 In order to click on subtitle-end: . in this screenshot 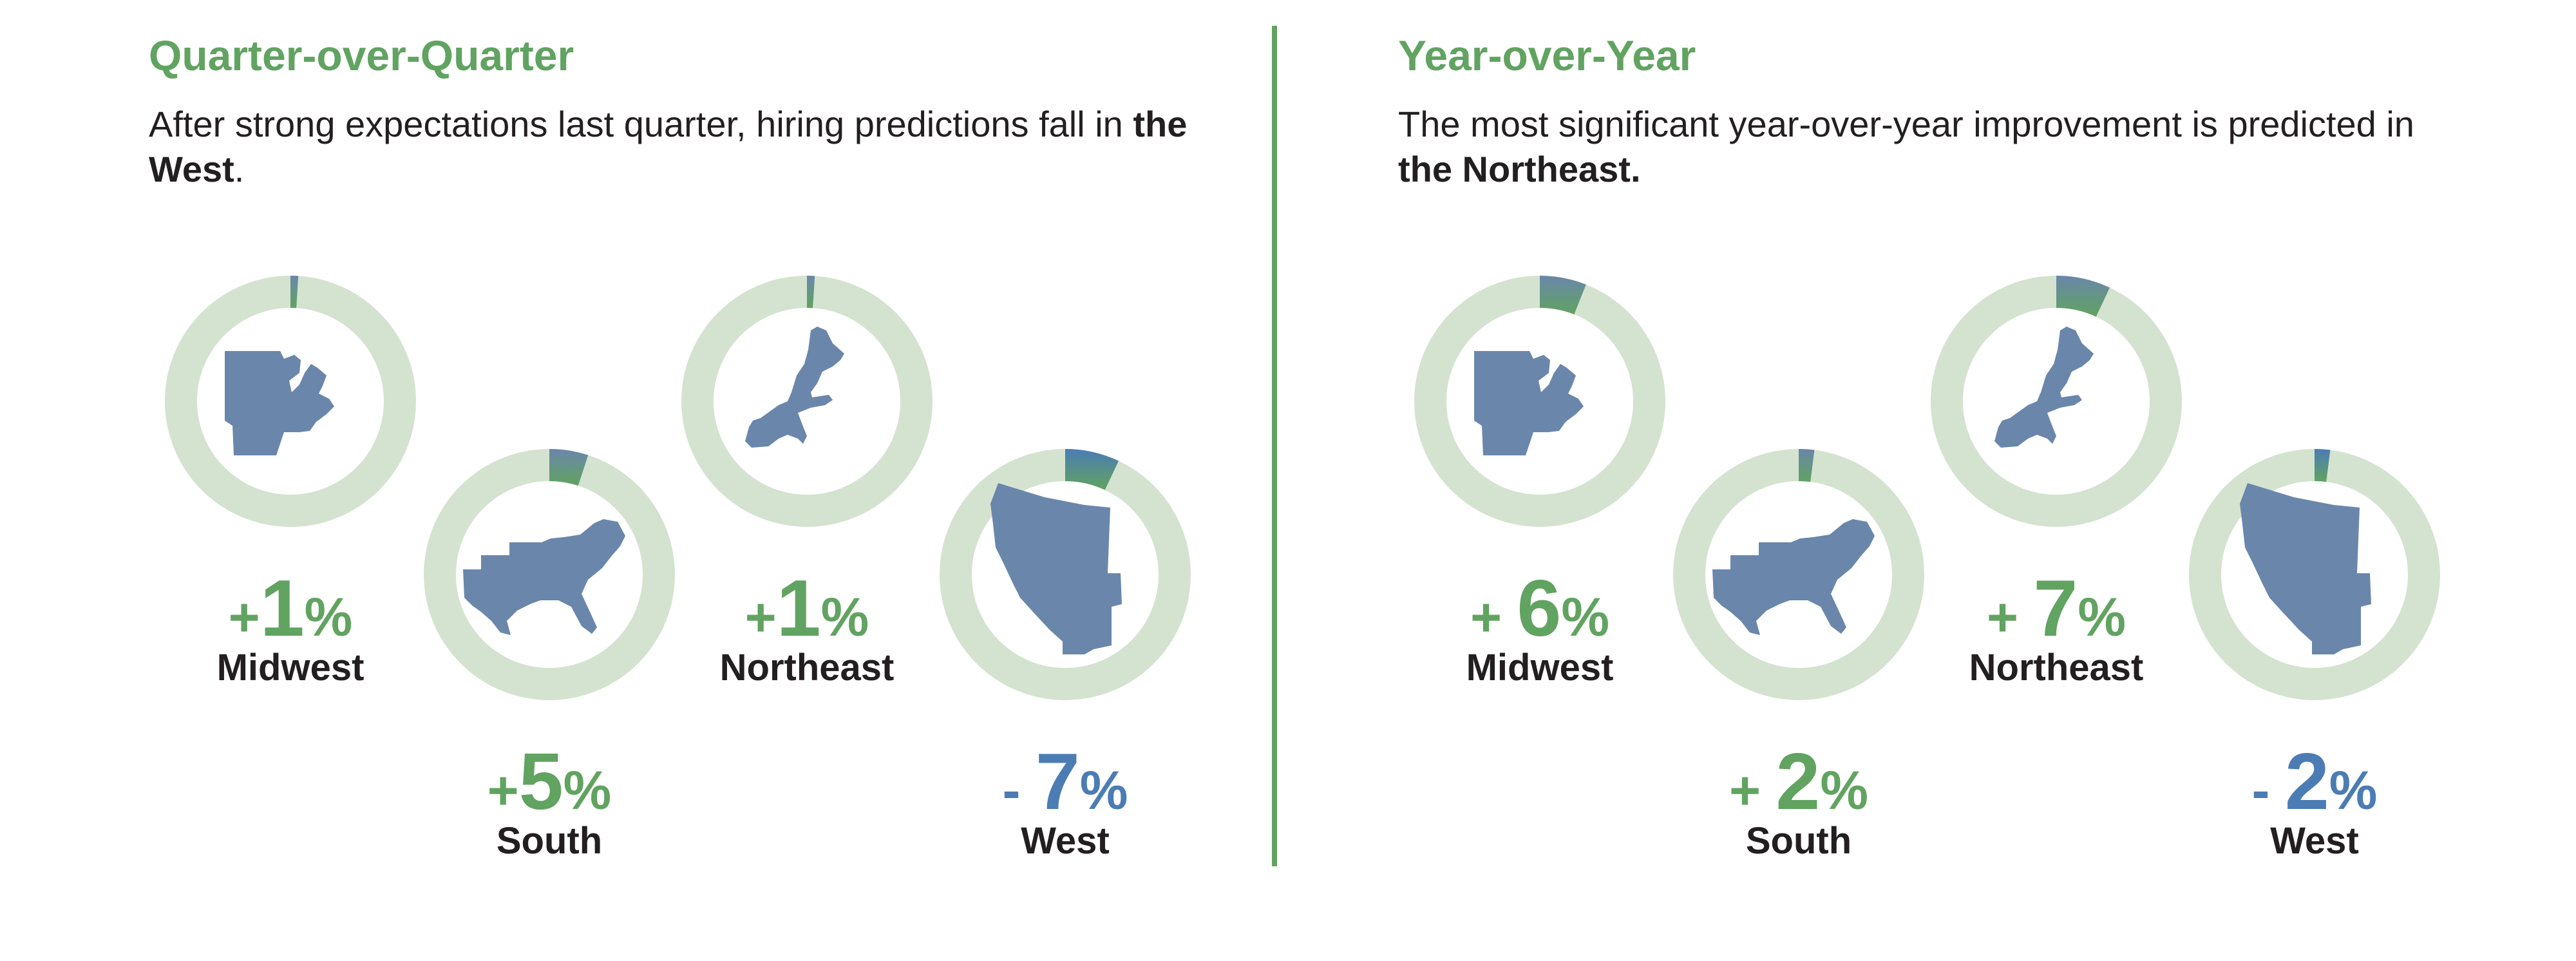, I will do `click(240, 169)`.